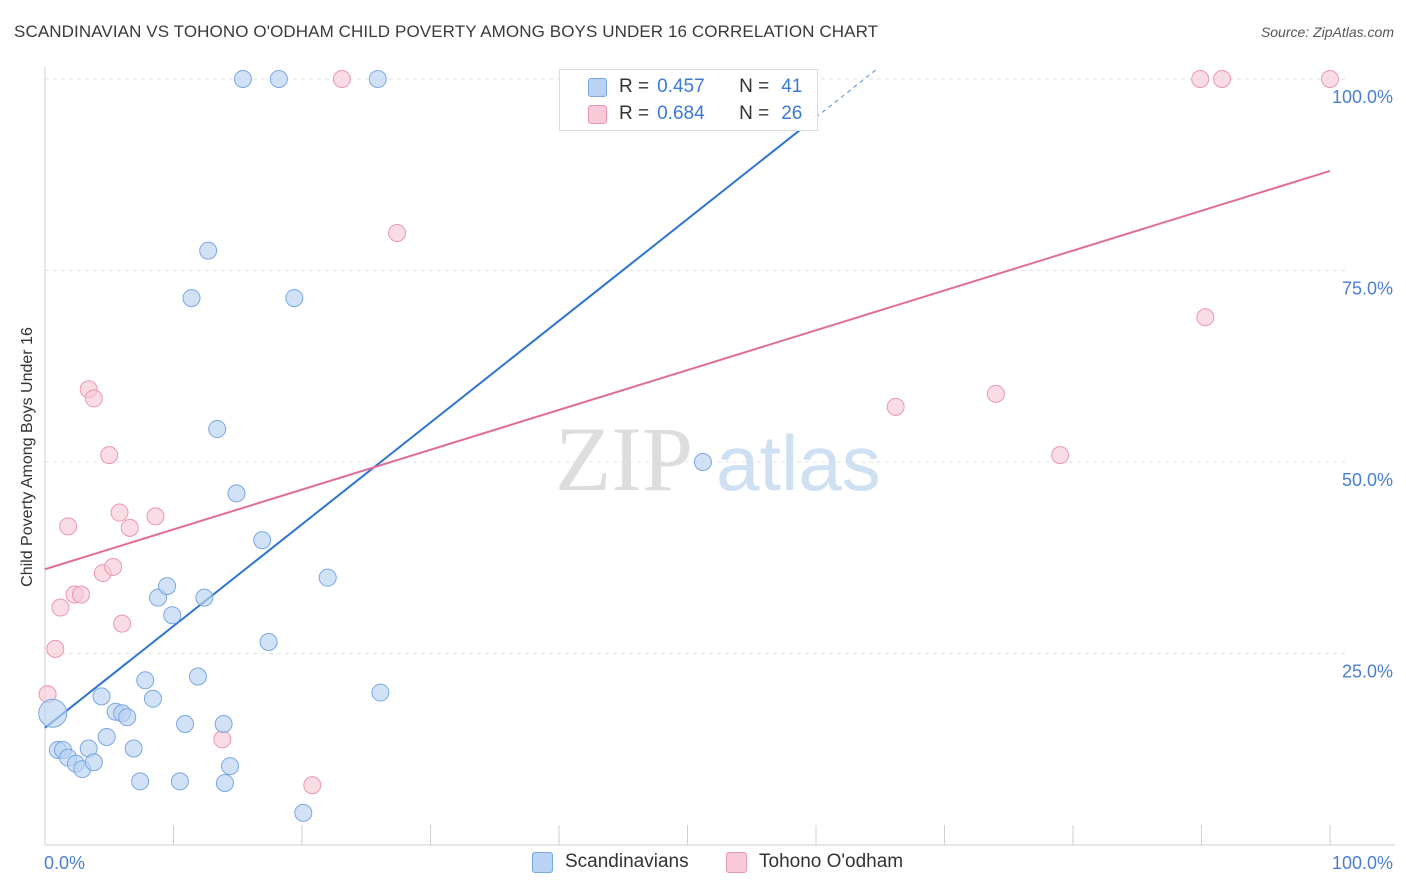  I want to click on series-legend: Scandinavians Tohono O'odham, so click(703, 864).